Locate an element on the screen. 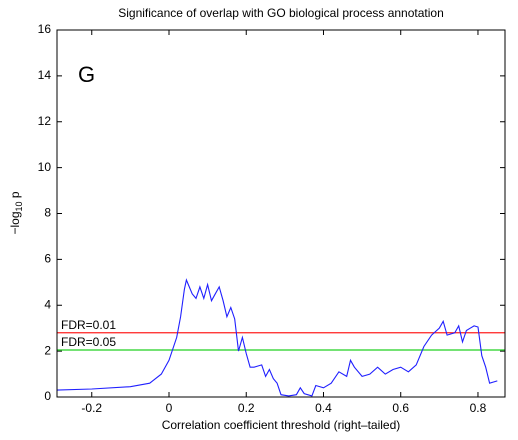 The image size is (518, 440). y-axis-label-sub: 10 is located at coordinates (19, 206).